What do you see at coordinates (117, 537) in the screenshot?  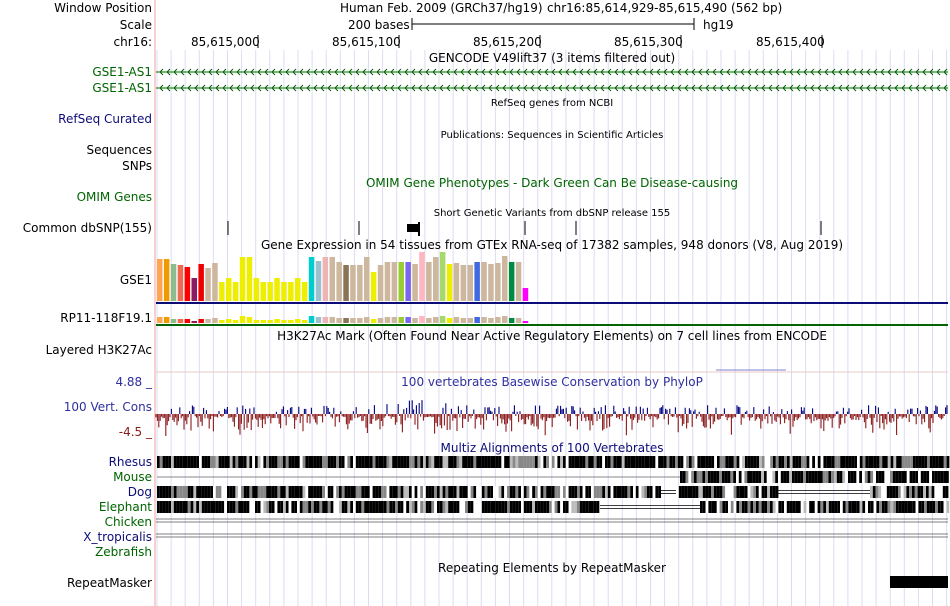 I see `multiz-species-xtropicalis: X_tropicalis` at bounding box center [117, 537].